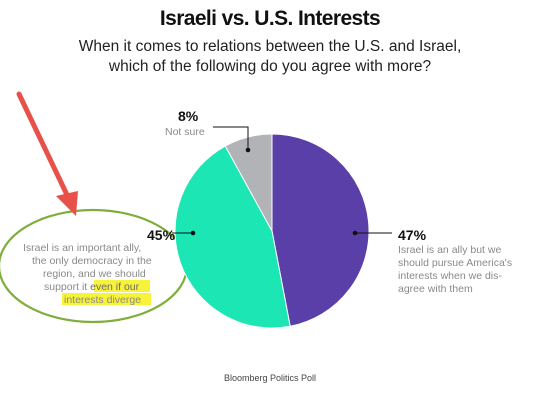  What do you see at coordinates (92, 261) in the screenshot?
I see `slice-label-line: the only democracy in the` at bounding box center [92, 261].